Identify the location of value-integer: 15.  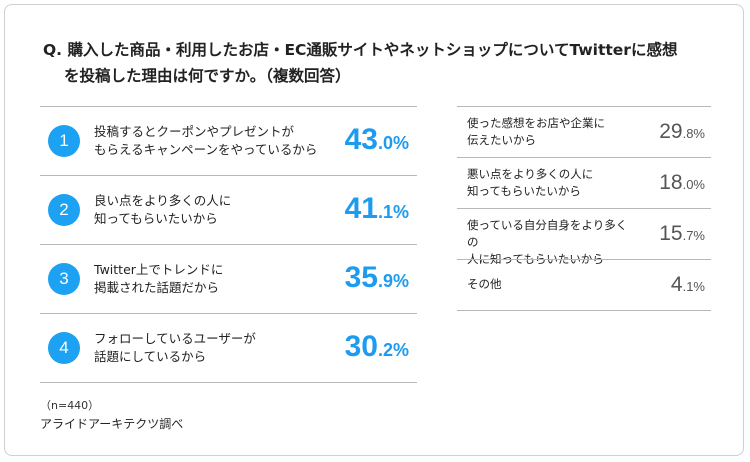
(671, 233).